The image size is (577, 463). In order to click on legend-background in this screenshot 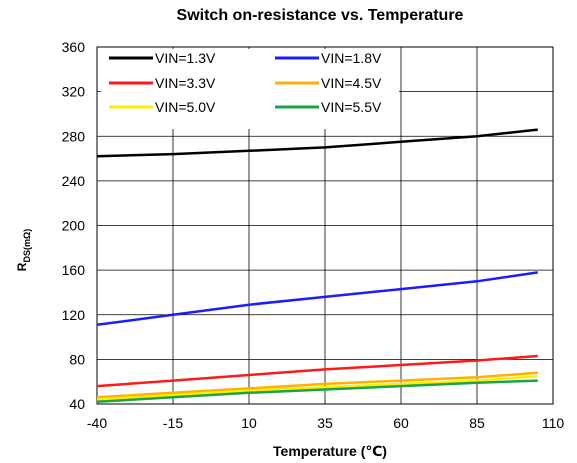, I will do `click(250, 89)`.